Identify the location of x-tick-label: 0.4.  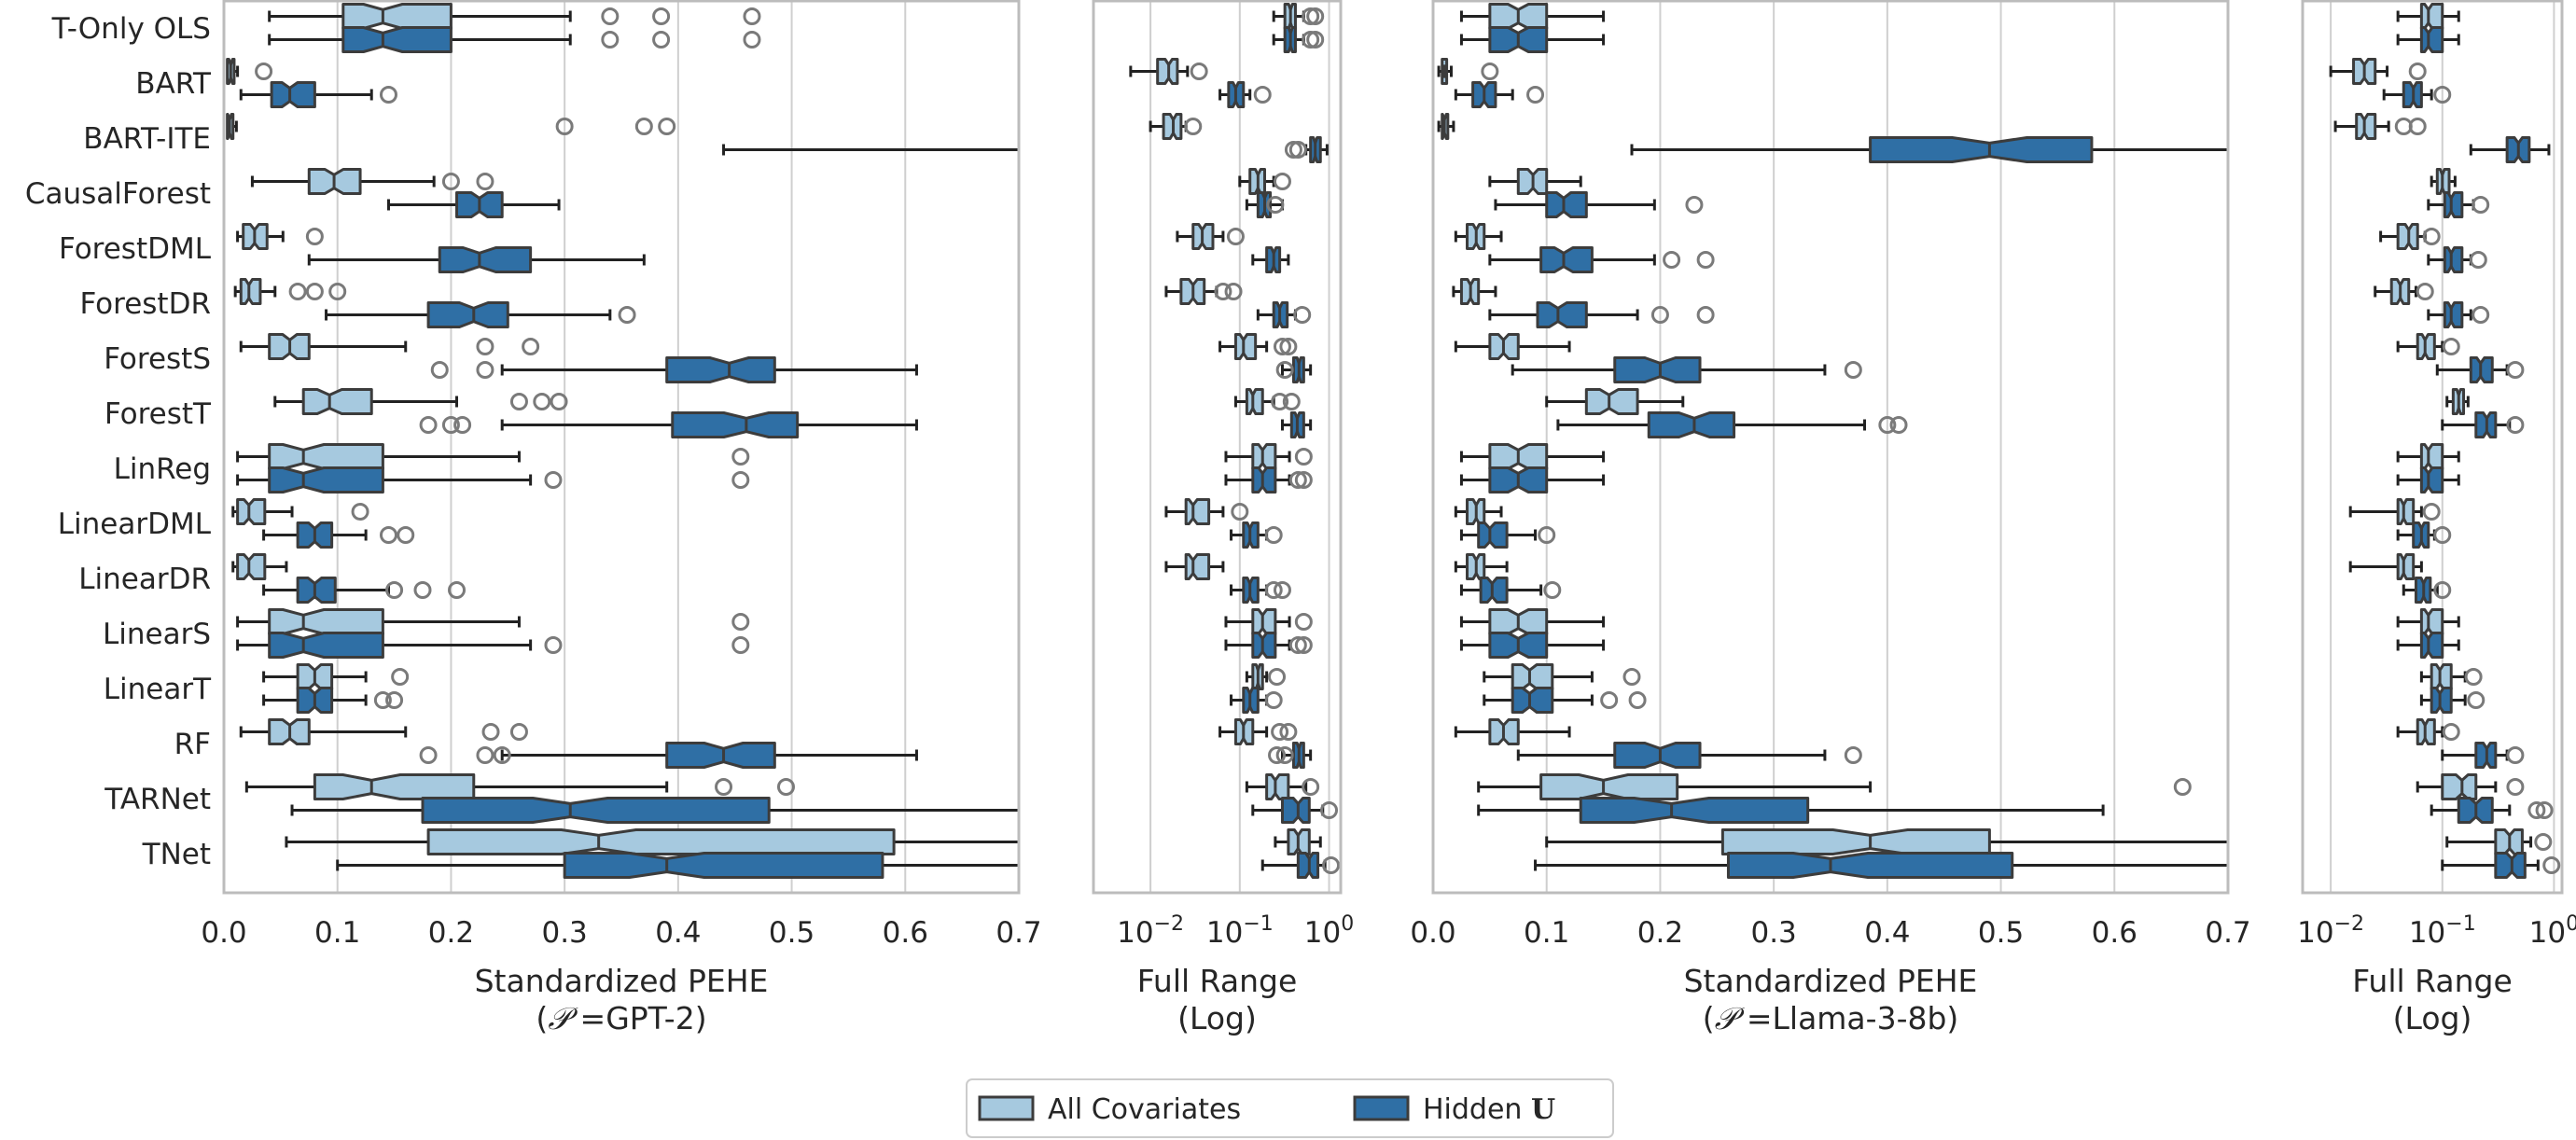
(1887, 933).